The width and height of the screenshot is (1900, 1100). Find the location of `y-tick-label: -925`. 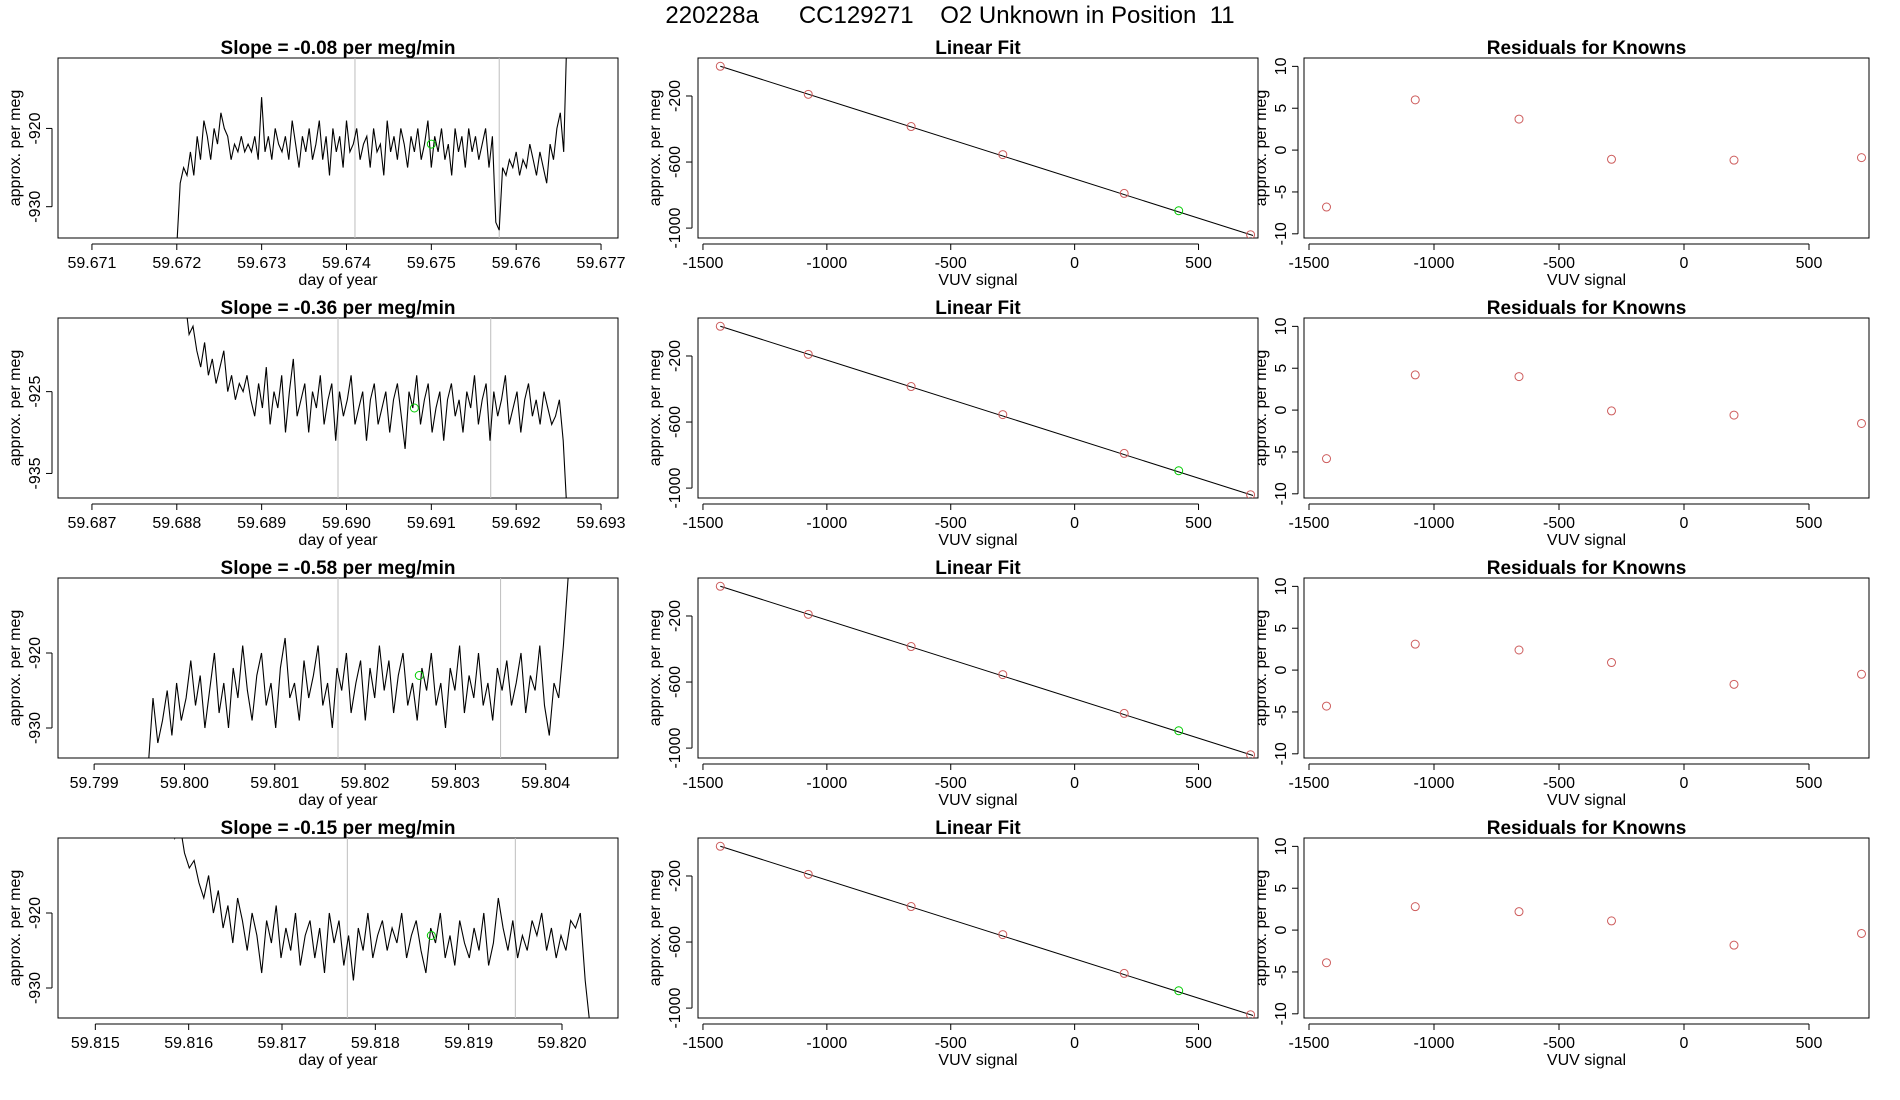

y-tick-label: -925 is located at coordinates (35, 392).